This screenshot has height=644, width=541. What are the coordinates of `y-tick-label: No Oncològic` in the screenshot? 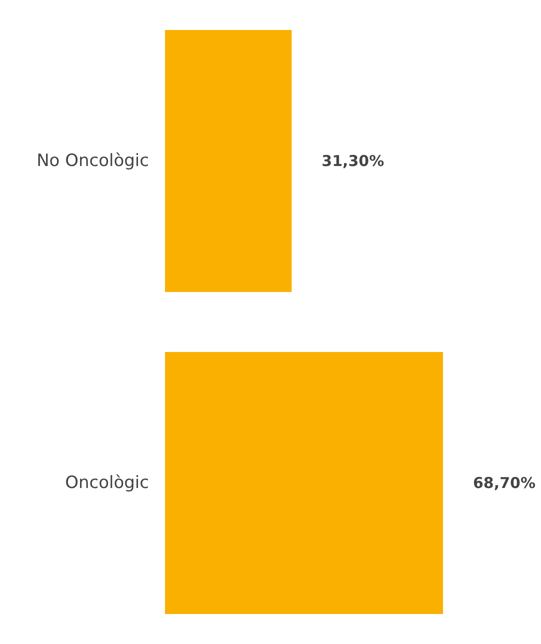 It's located at (92, 161).